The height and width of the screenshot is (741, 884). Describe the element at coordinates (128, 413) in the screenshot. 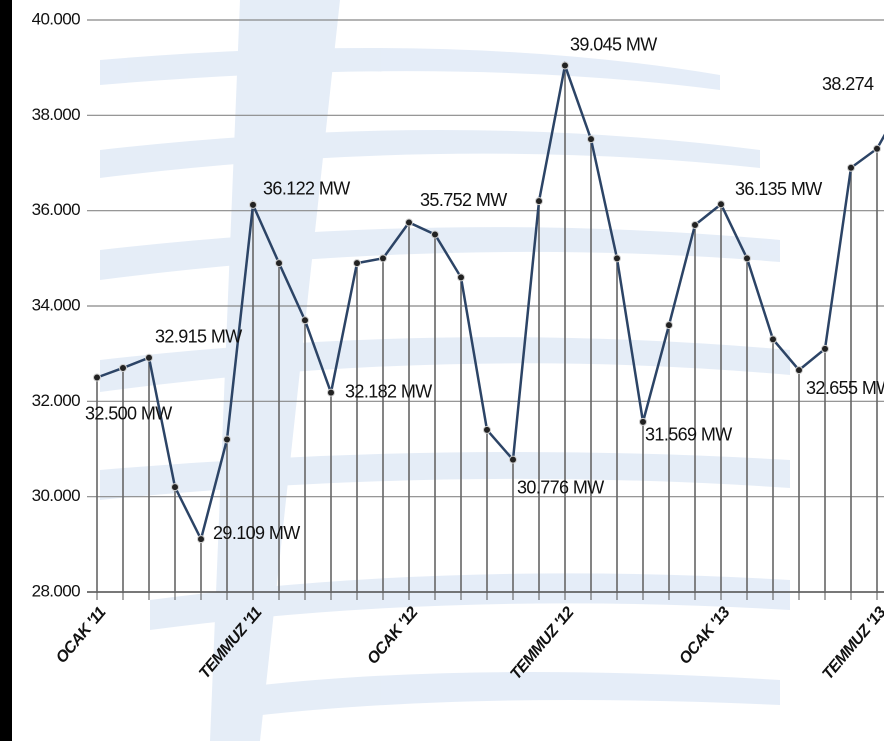

I see `value-label: 32.500 MW` at that location.